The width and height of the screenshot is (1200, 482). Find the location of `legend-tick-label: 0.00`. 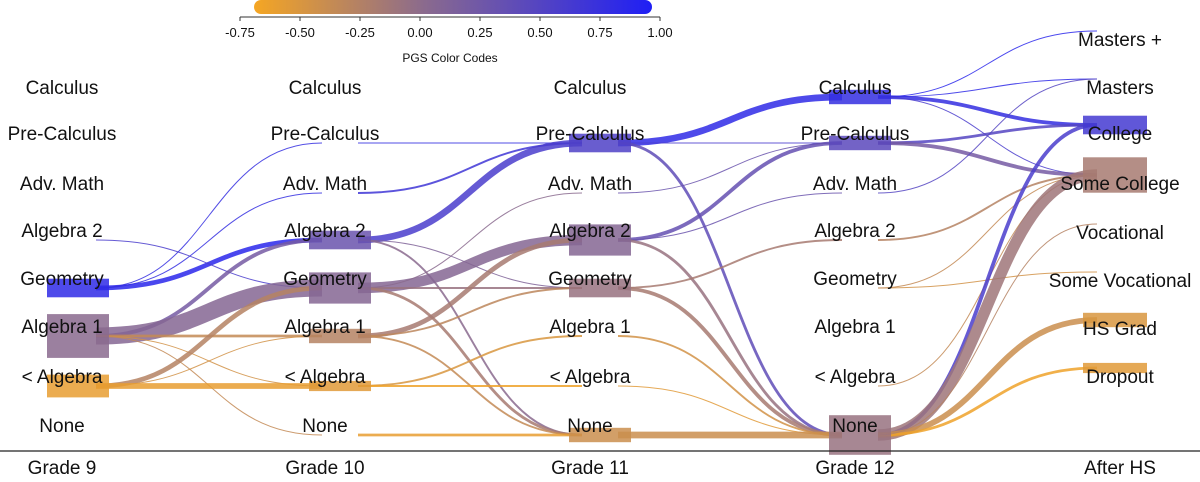

legend-tick-label: 0.00 is located at coordinates (419, 32).